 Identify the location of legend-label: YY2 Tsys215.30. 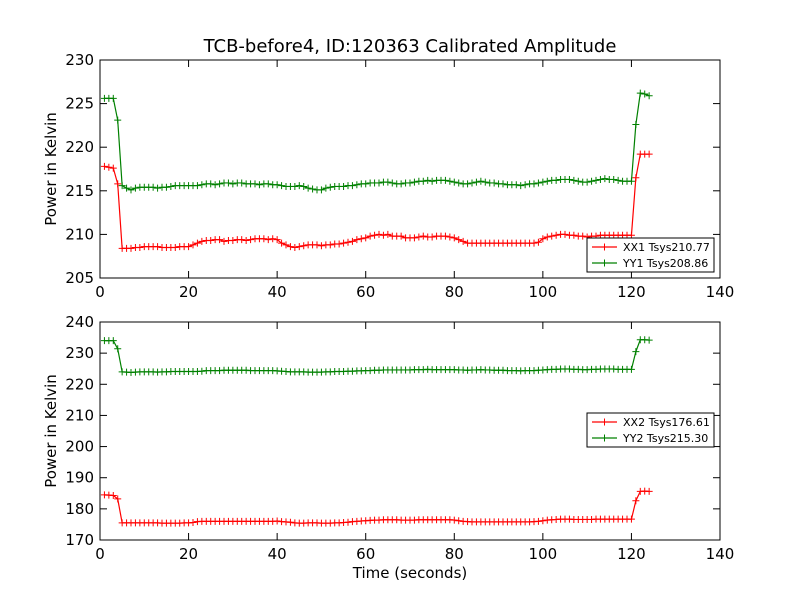
(665, 438).